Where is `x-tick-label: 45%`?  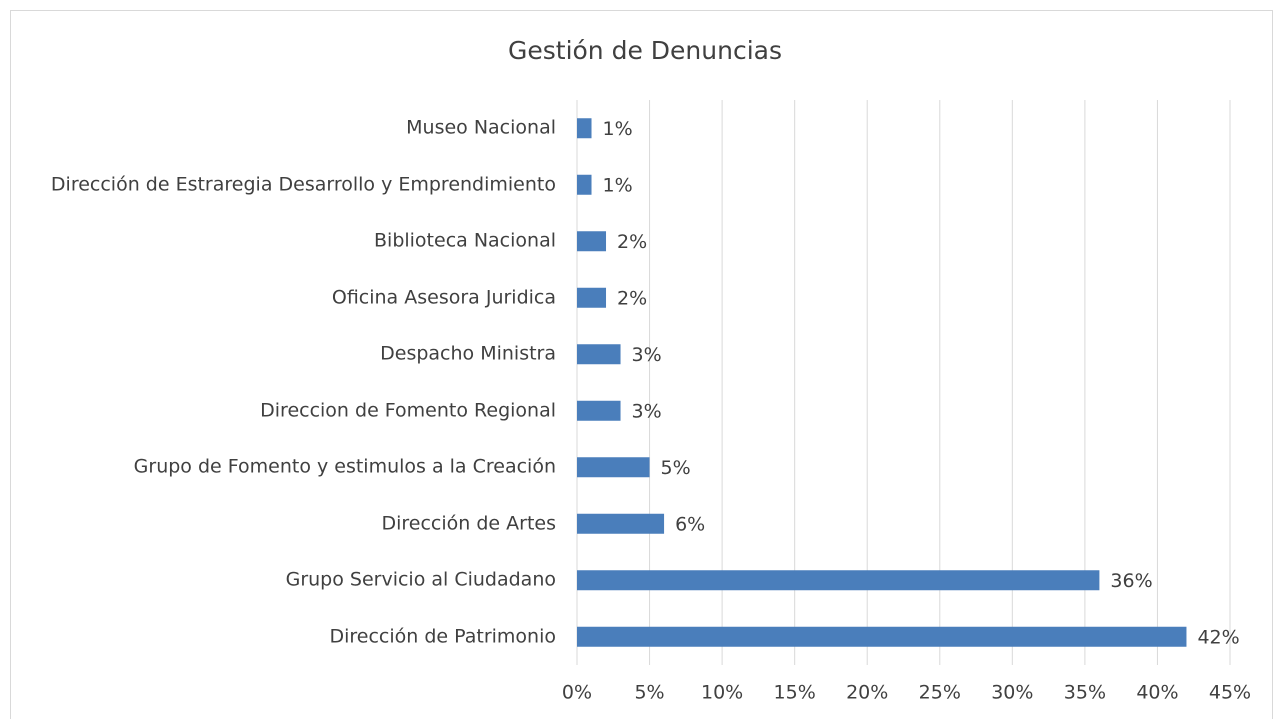
x-tick-label: 45% is located at coordinates (1230, 693).